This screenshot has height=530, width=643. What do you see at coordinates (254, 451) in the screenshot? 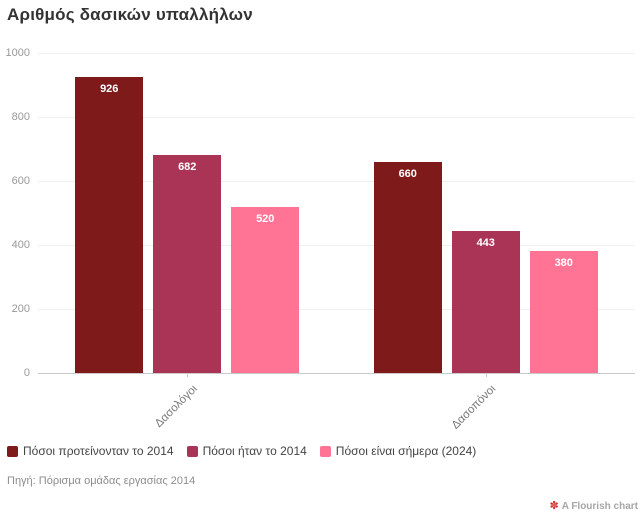
I see `legend-label: Πόσοι ήταν το 2014` at bounding box center [254, 451].